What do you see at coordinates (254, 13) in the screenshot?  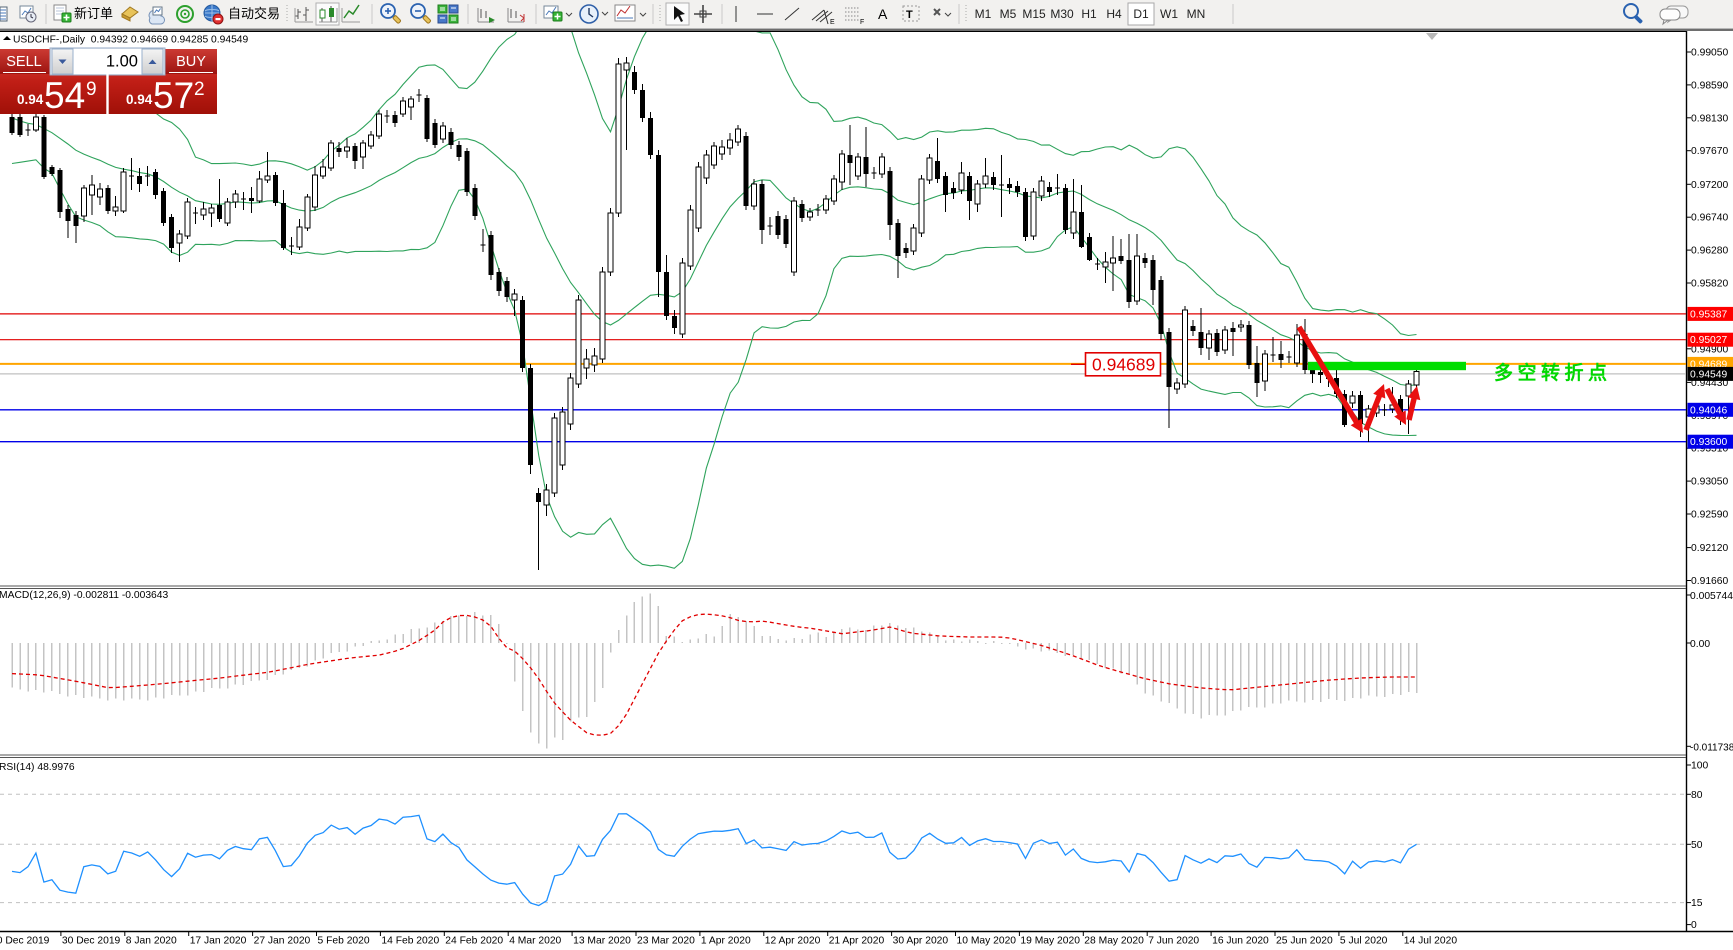 I see `svg-text: 自动交易` at bounding box center [254, 13].